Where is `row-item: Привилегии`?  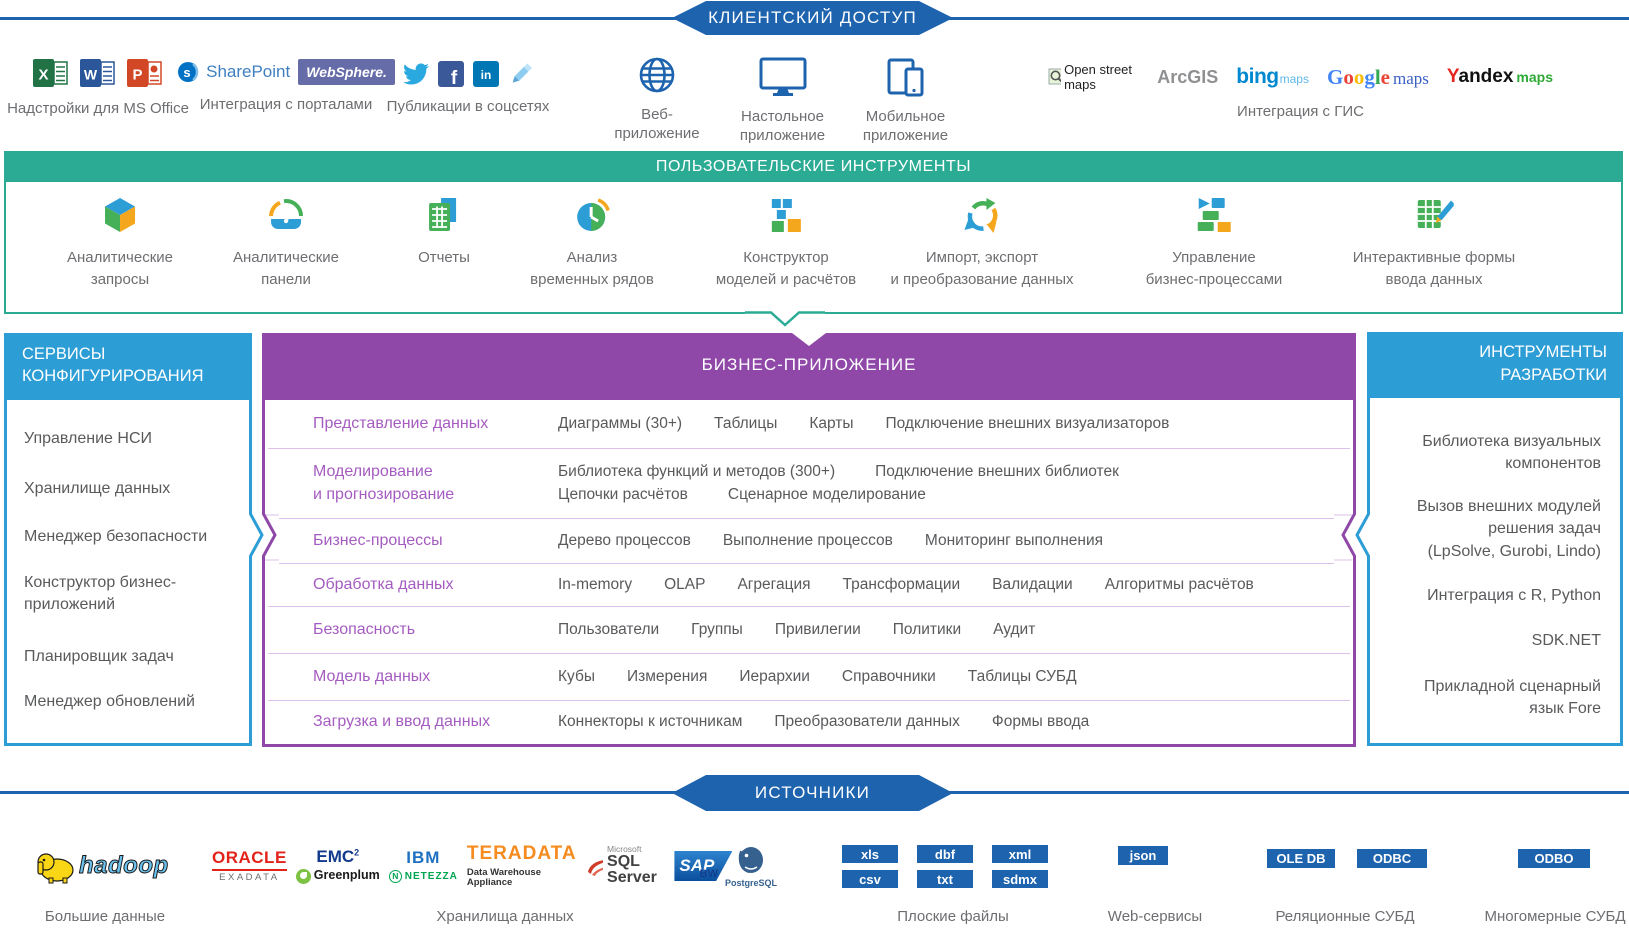
row-item: Привилегии is located at coordinates (817, 629).